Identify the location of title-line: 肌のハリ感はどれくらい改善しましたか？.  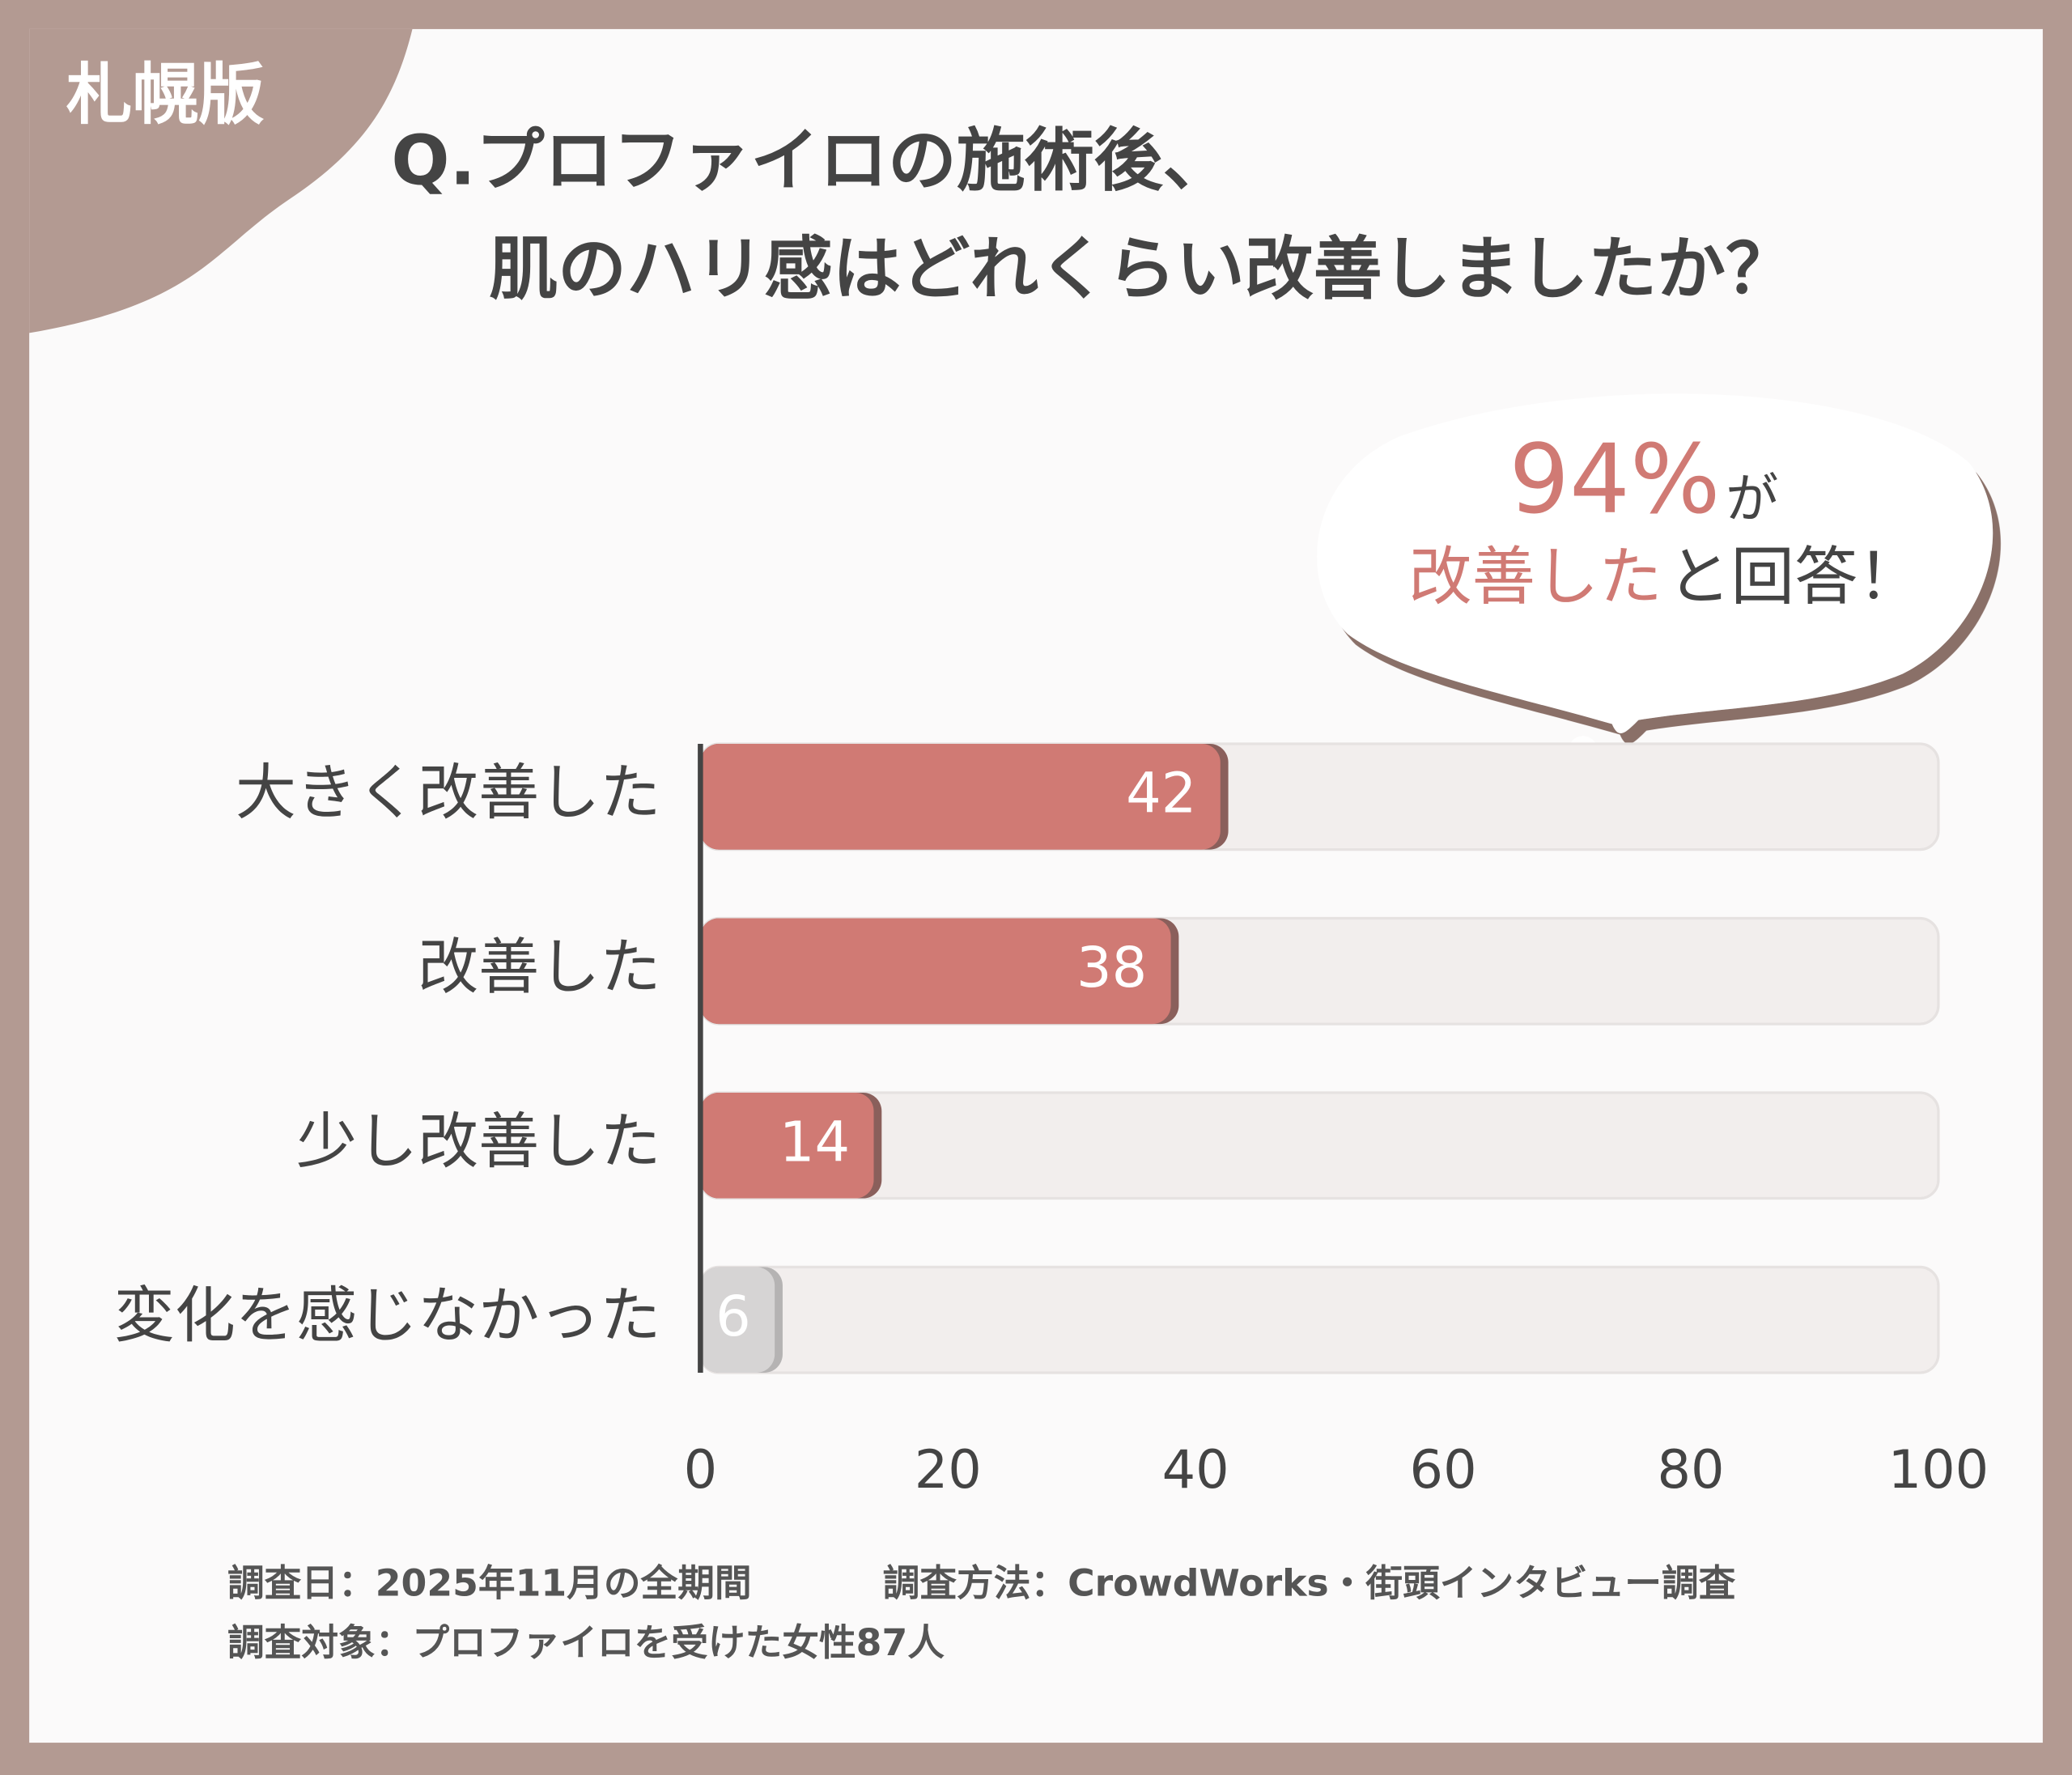
(1141, 269).